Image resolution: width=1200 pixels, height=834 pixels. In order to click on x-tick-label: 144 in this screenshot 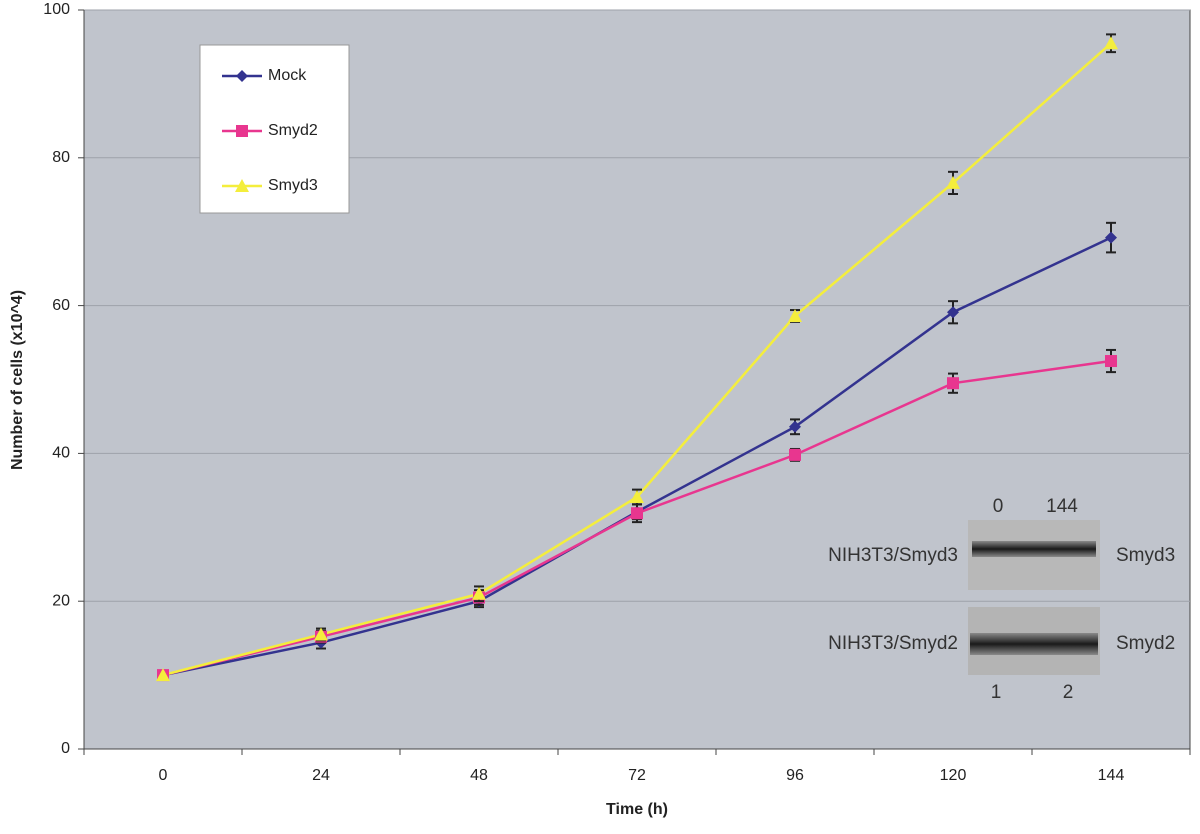, I will do `click(1111, 775)`.